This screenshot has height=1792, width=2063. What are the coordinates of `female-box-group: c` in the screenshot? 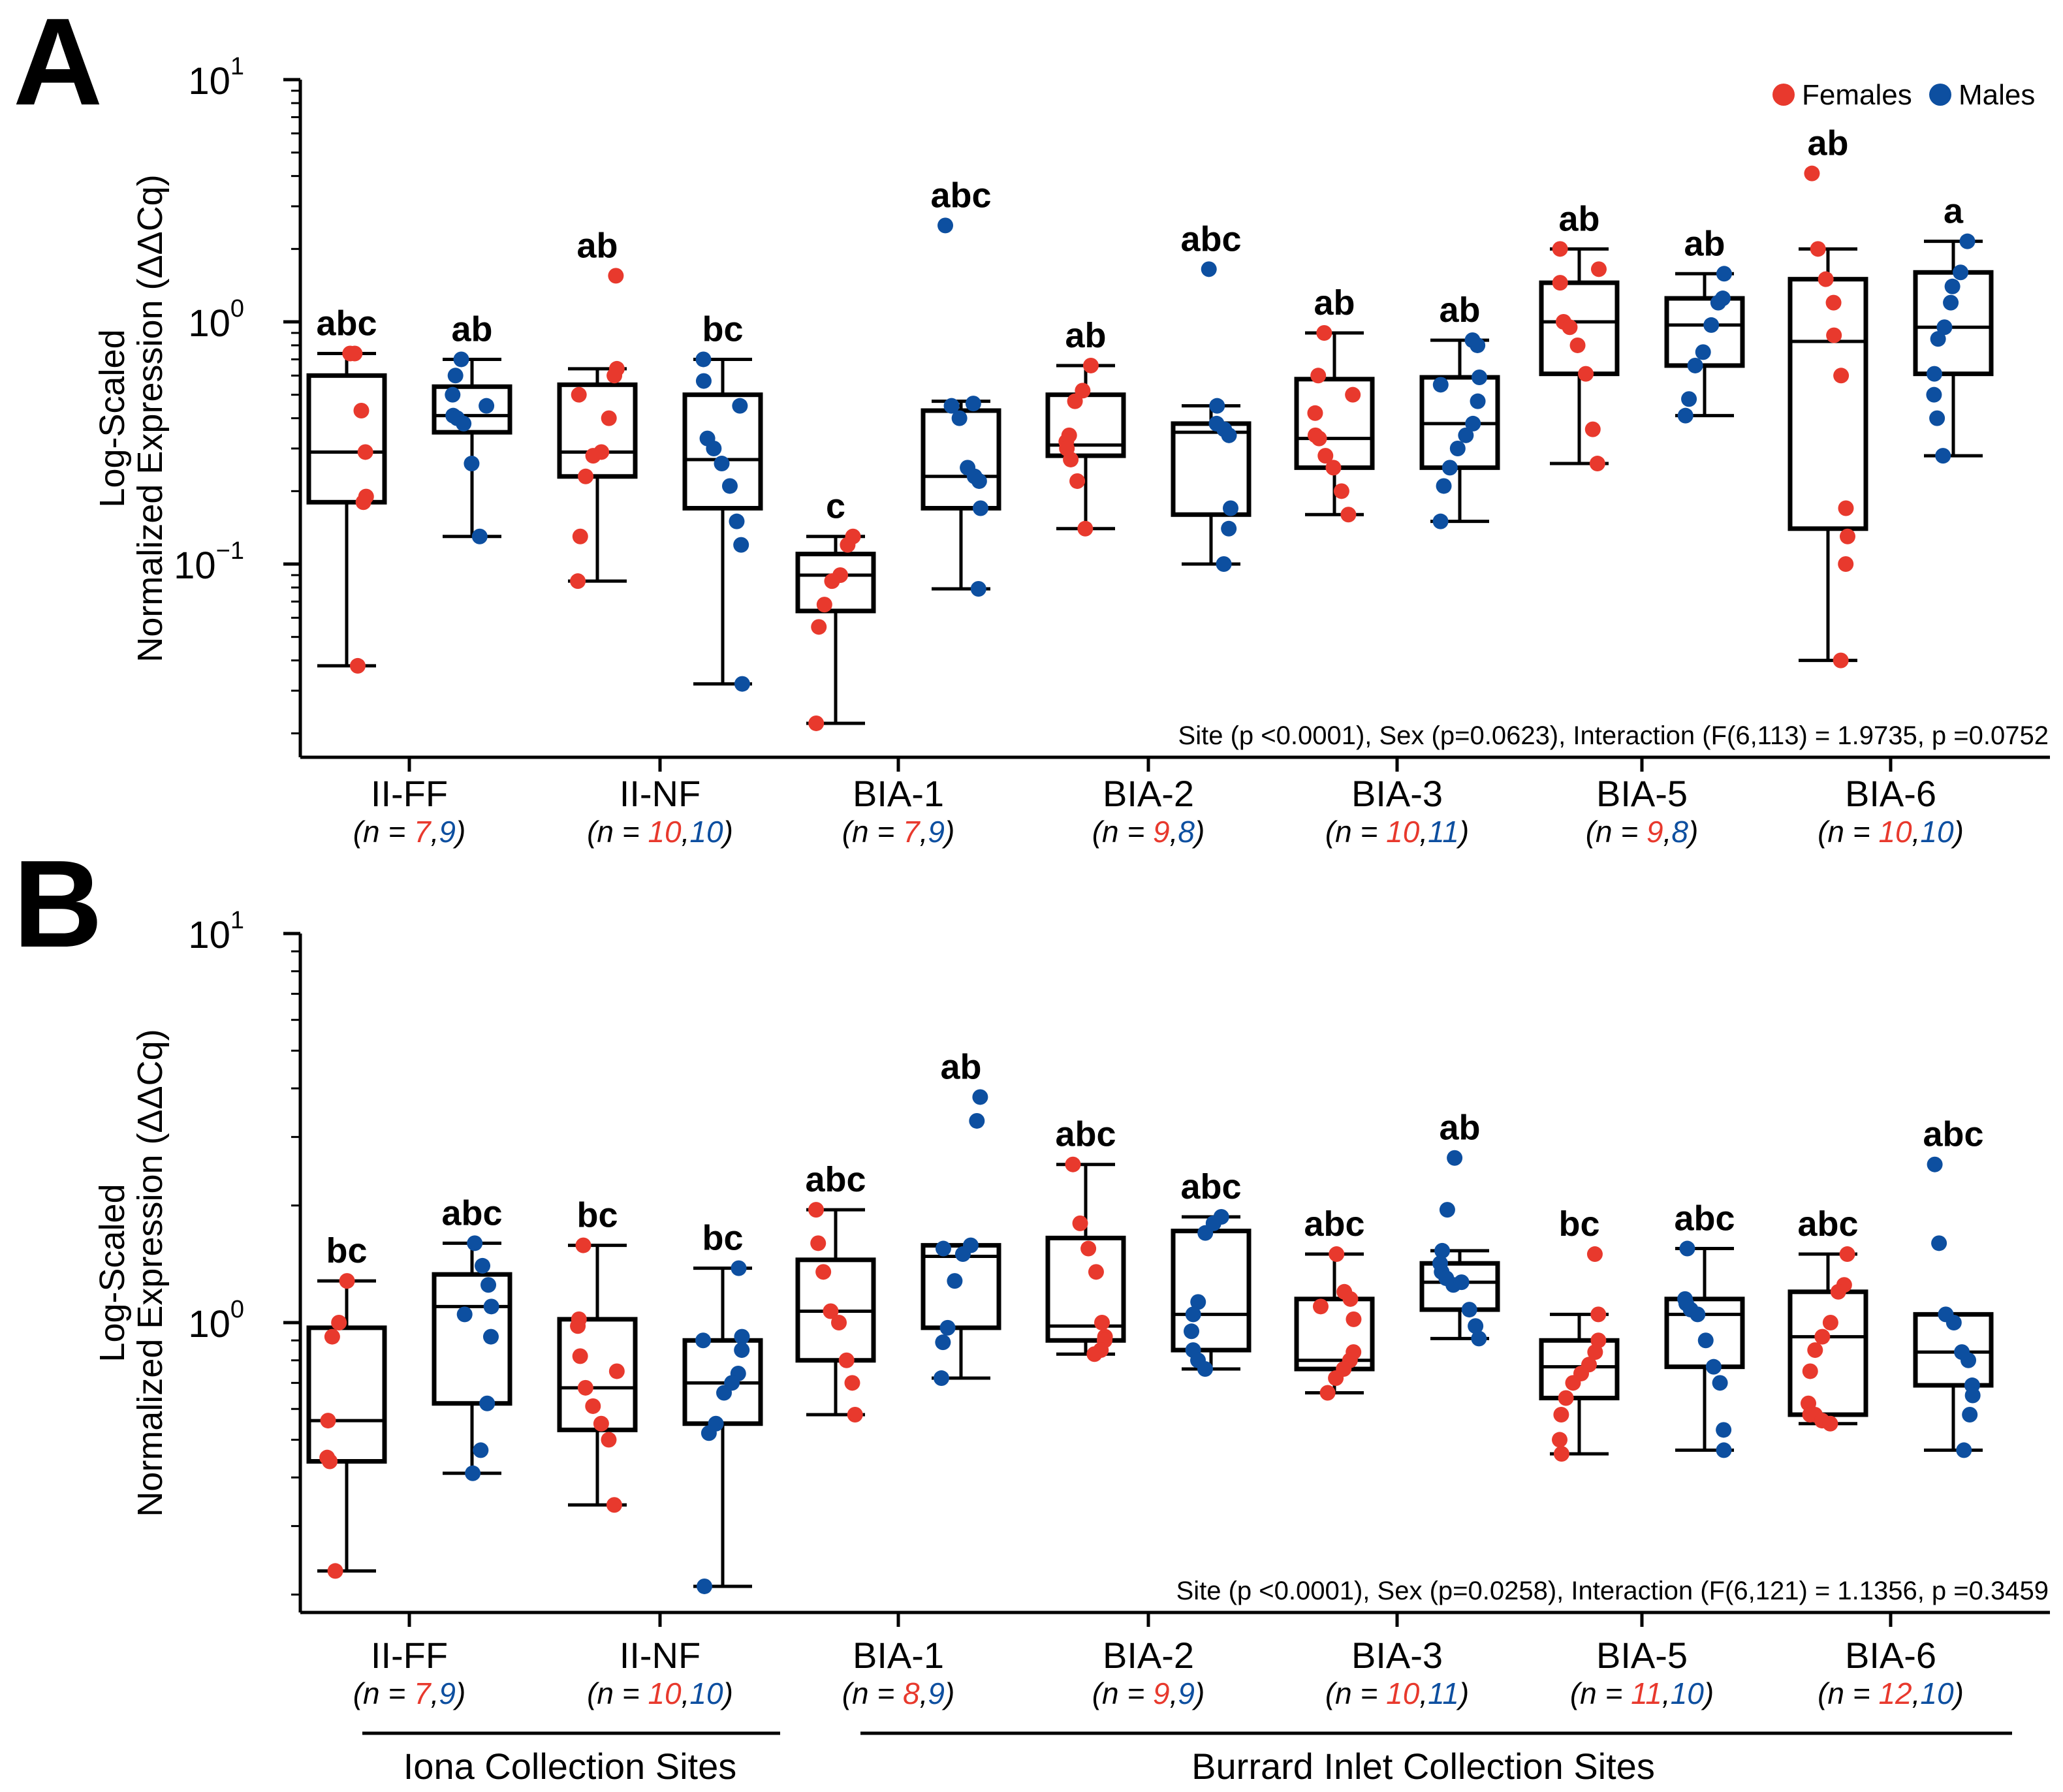 It's located at (835, 609).